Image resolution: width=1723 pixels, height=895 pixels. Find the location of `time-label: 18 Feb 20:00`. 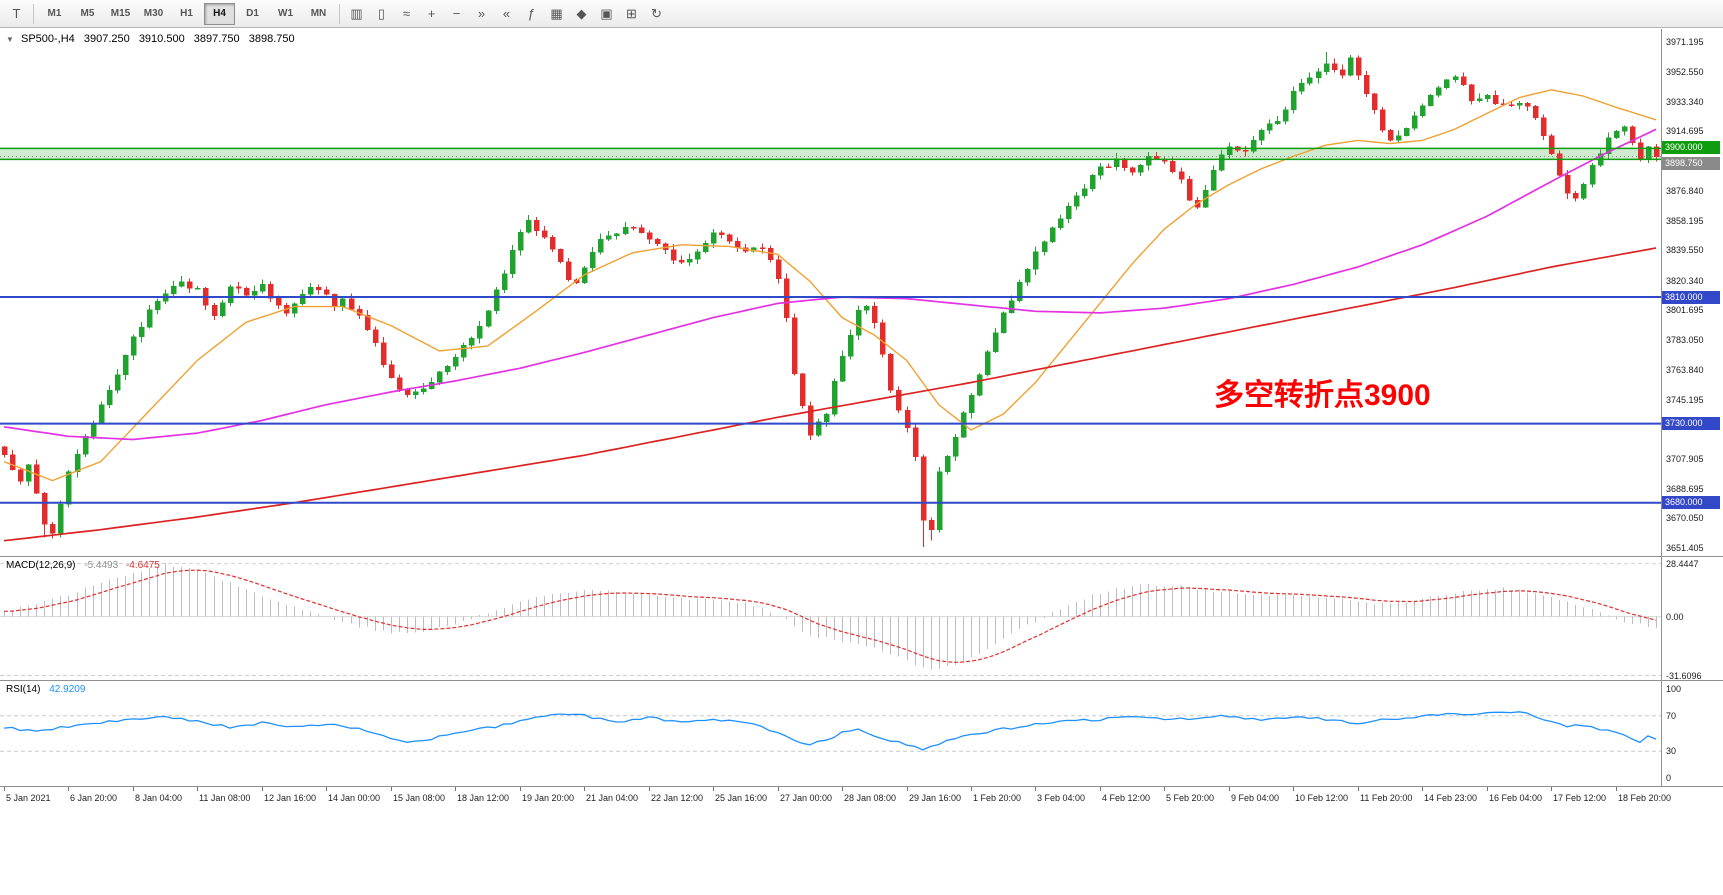

time-label: 18 Feb 20:00 is located at coordinates (1645, 798).